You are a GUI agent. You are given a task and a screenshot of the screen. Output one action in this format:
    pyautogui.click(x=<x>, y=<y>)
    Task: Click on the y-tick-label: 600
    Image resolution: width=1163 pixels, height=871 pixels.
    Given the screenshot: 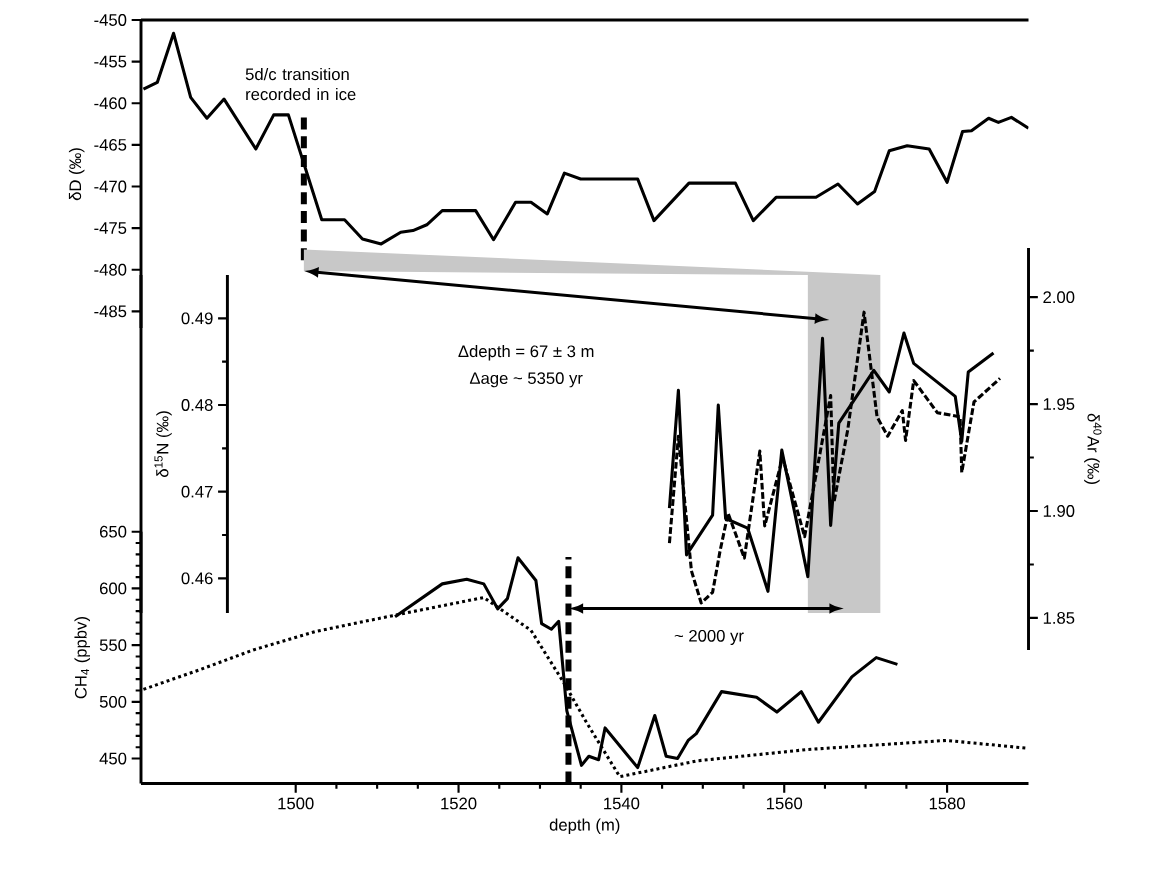 What is the action you would take?
    pyautogui.click(x=113, y=588)
    